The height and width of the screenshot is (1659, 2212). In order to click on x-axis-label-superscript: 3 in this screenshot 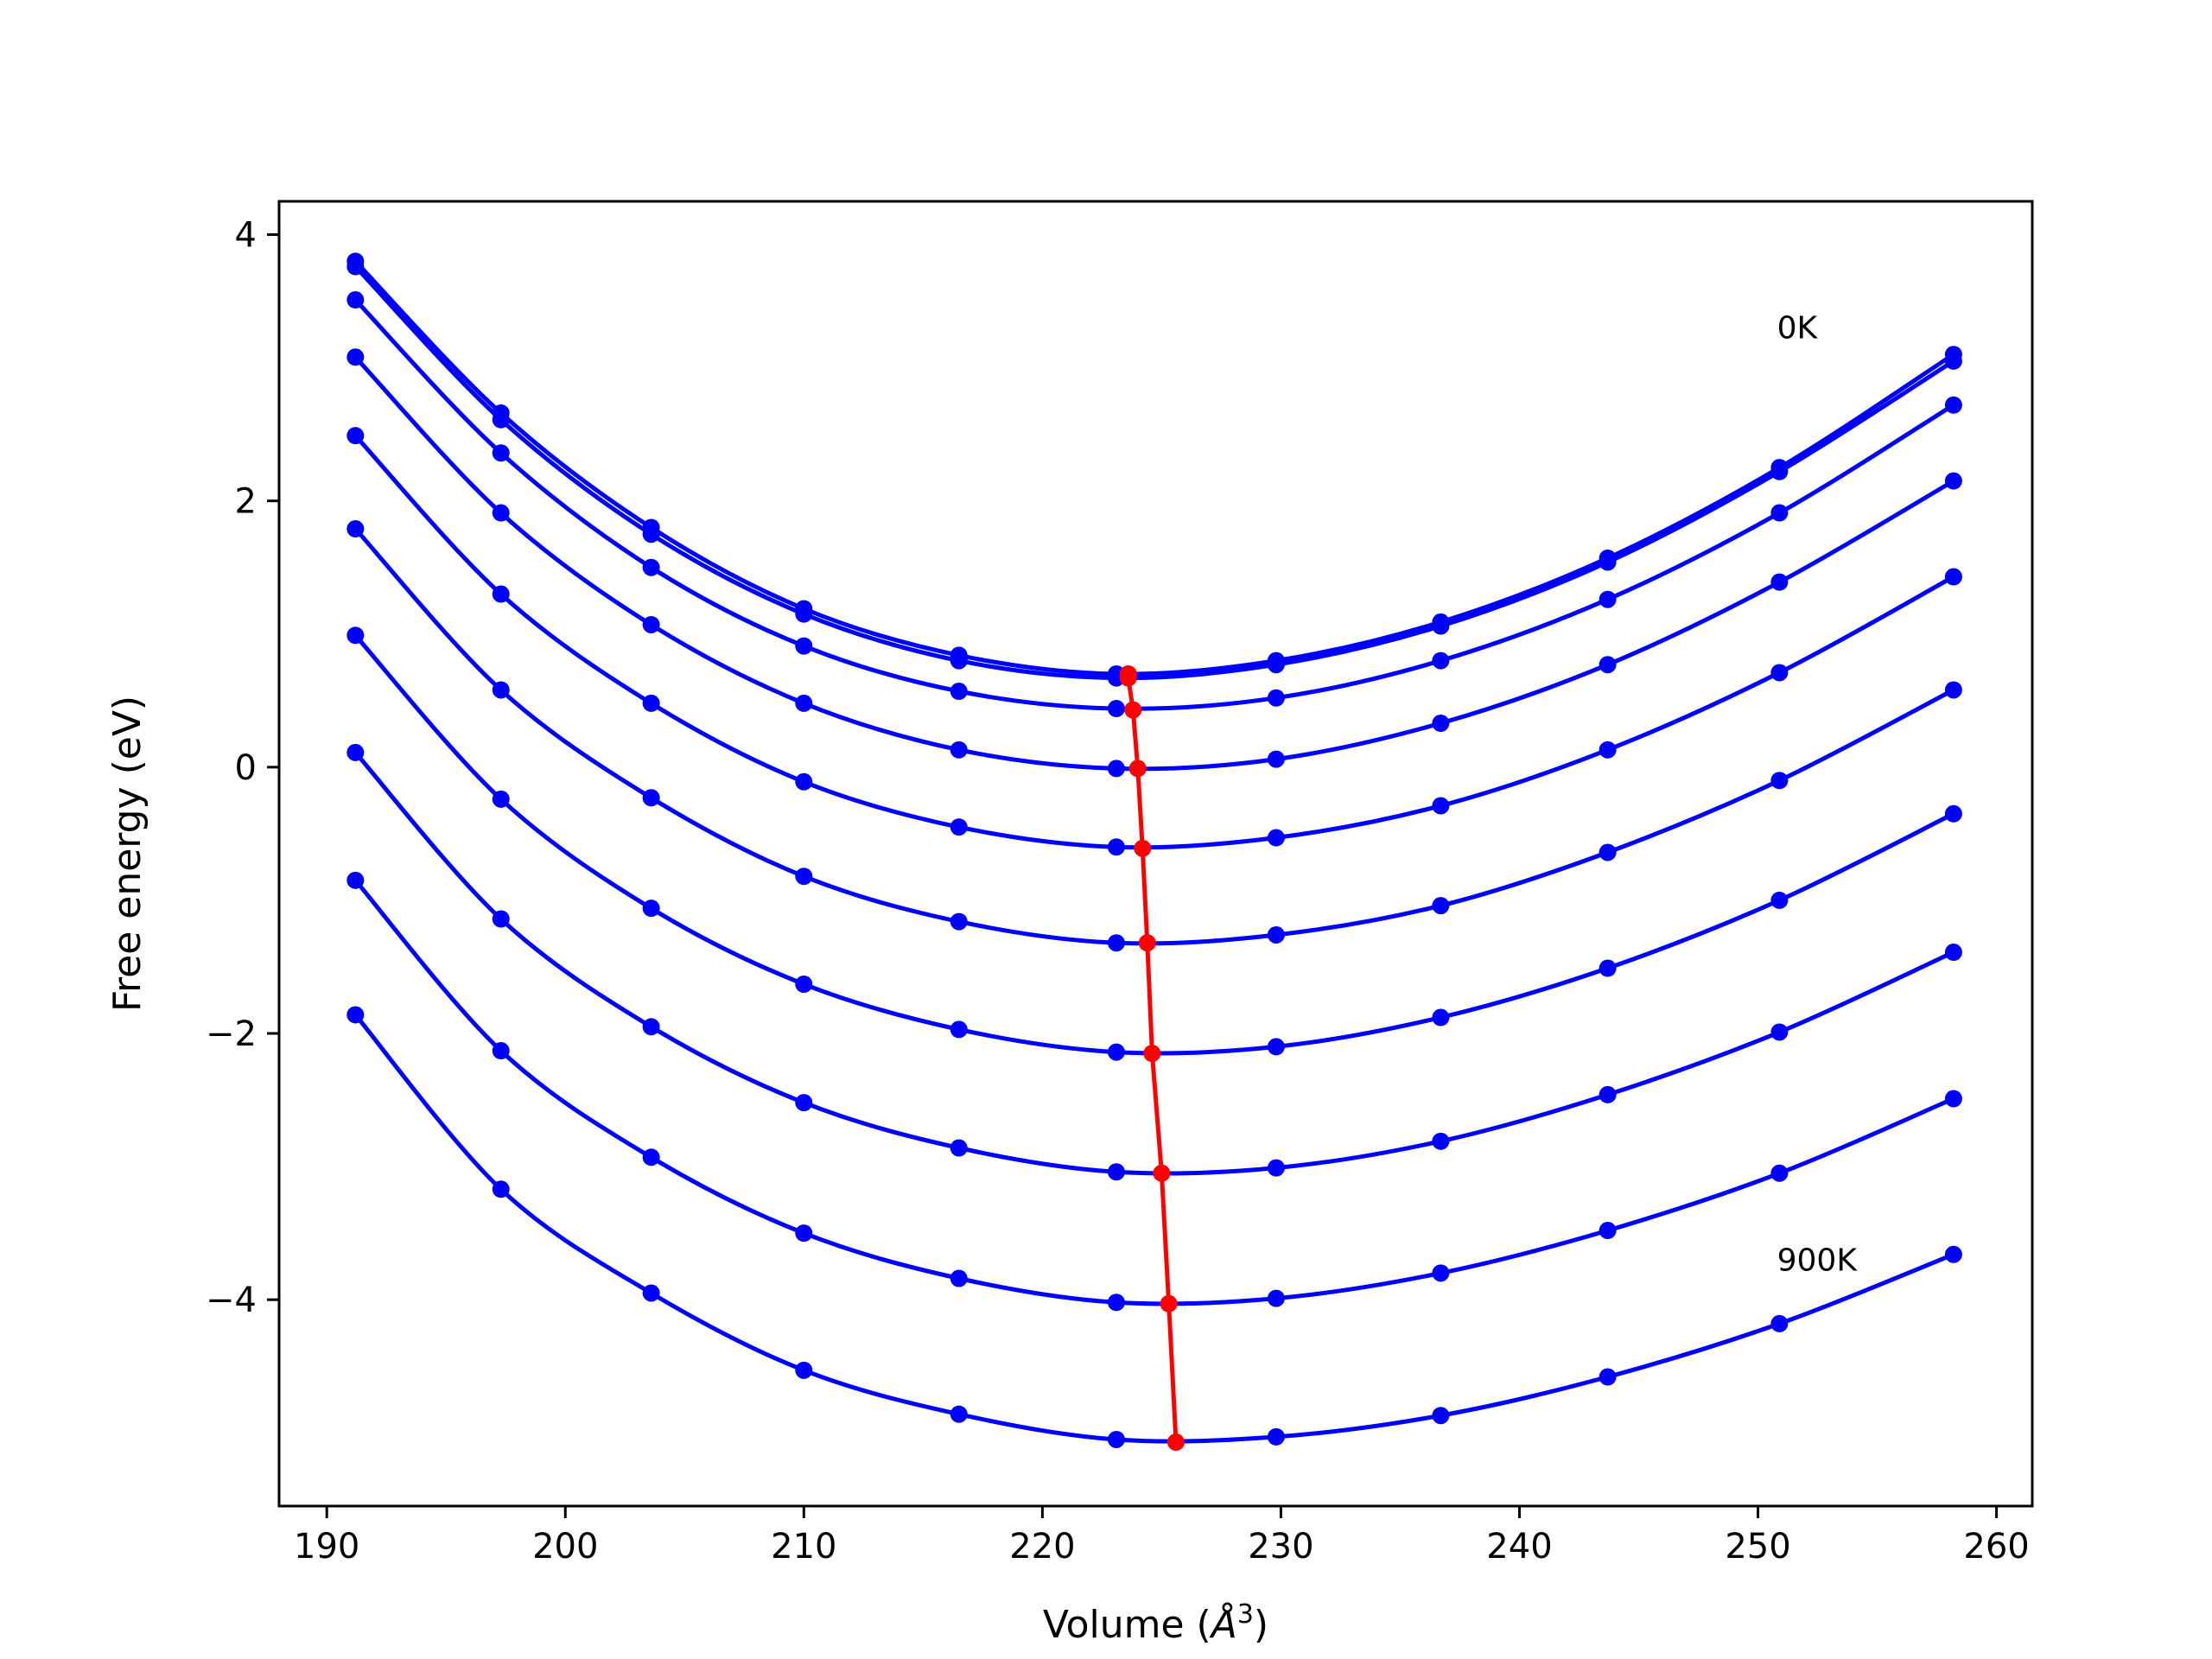, I will do `click(1245, 1614)`.